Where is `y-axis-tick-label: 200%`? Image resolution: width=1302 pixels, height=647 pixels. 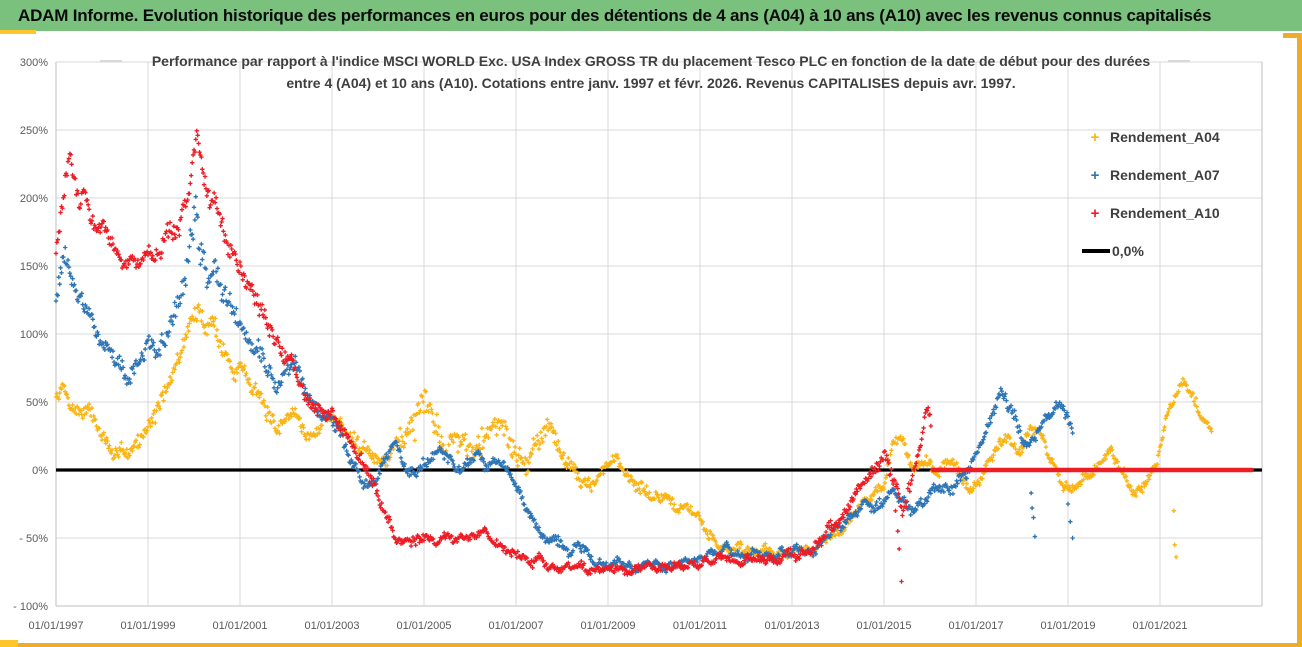 y-axis-tick-label: 200% is located at coordinates (34, 199).